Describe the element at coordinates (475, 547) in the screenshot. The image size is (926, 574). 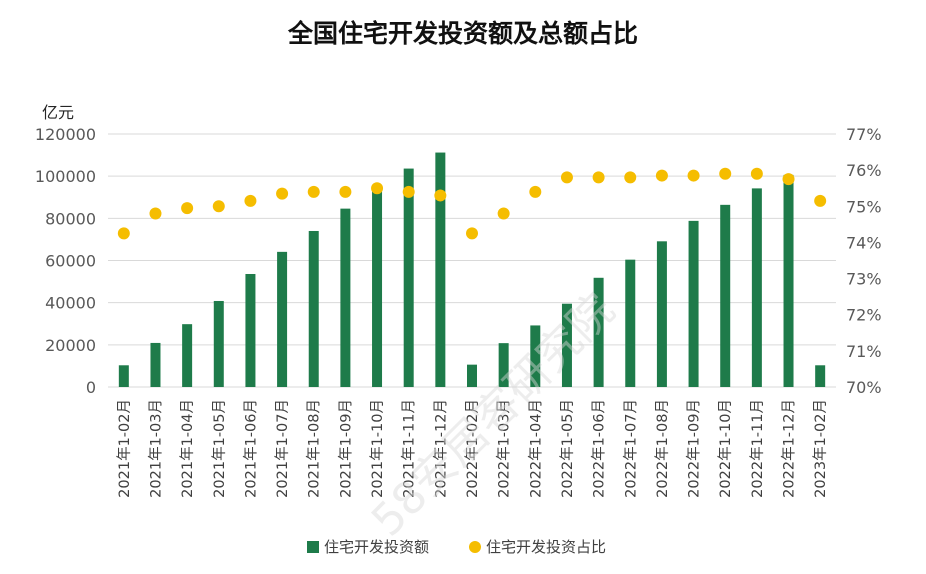
I see `legend-dot-swatch` at that location.